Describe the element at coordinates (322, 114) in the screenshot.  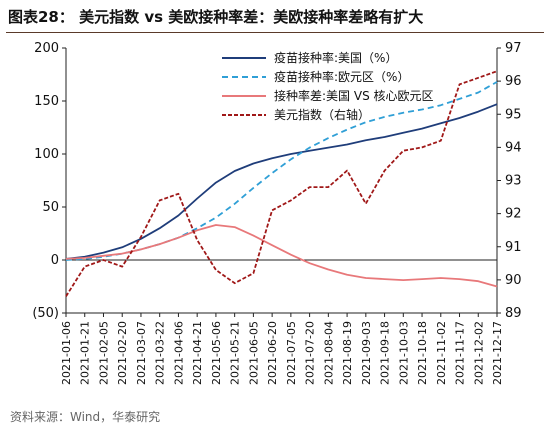
I see `legend-label-4: 美元指数（右轴）` at that location.